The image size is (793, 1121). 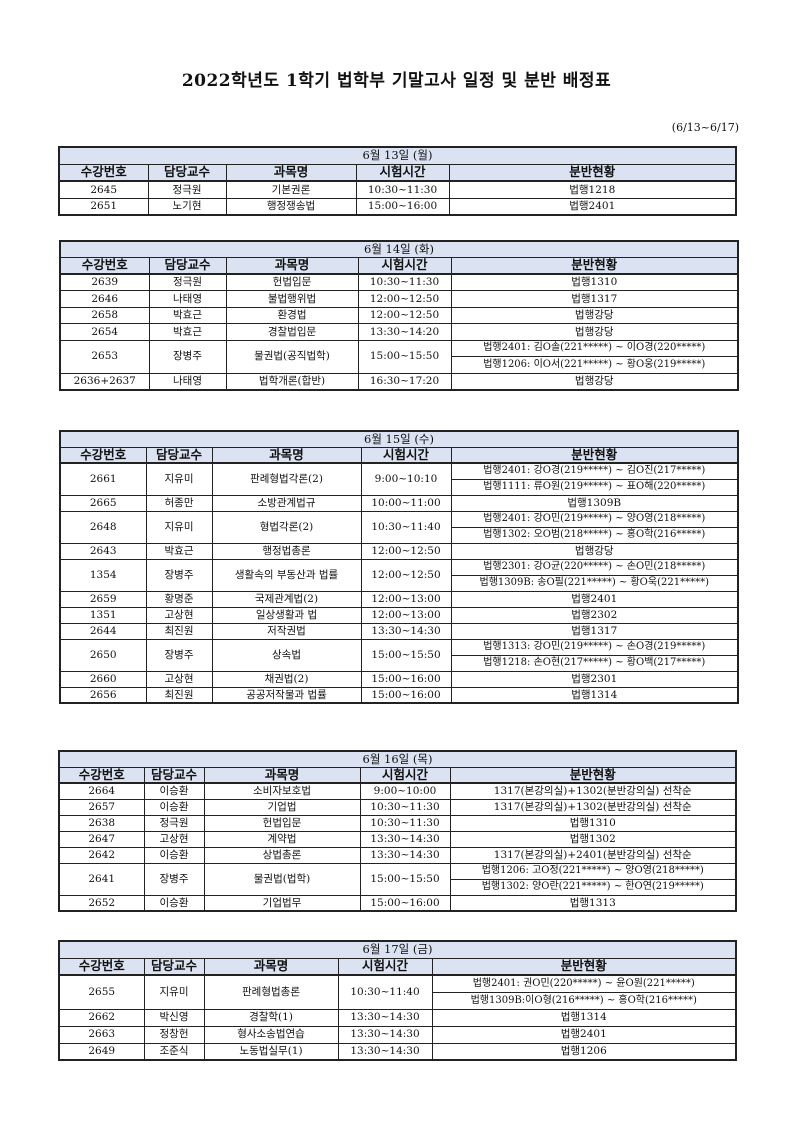 What do you see at coordinates (187, 299) in the screenshot?
I see `professor: 나태영` at bounding box center [187, 299].